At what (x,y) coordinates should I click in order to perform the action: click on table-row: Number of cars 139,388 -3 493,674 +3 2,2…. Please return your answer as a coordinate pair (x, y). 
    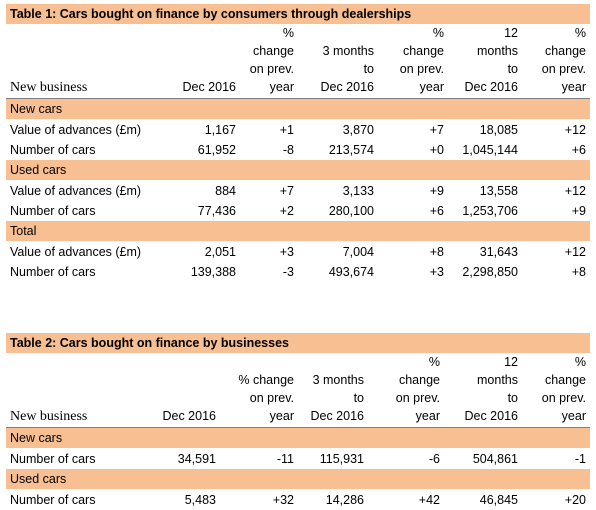
    Looking at the image, I should click on (298, 272).